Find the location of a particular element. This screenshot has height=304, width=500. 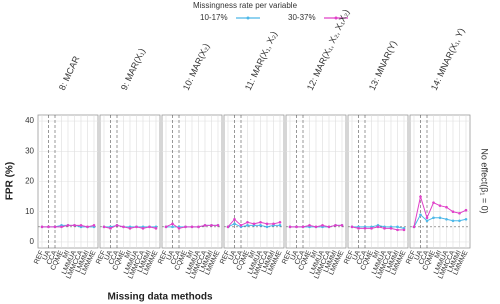

facet-title: 9: MAR(X₁) is located at coordinates (133, 69).